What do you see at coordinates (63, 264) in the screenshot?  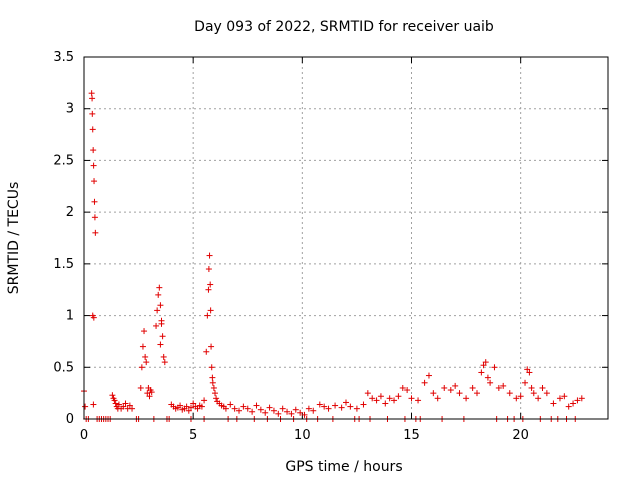 I see `y-tick-label: 1.5` at bounding box center [63, 264].